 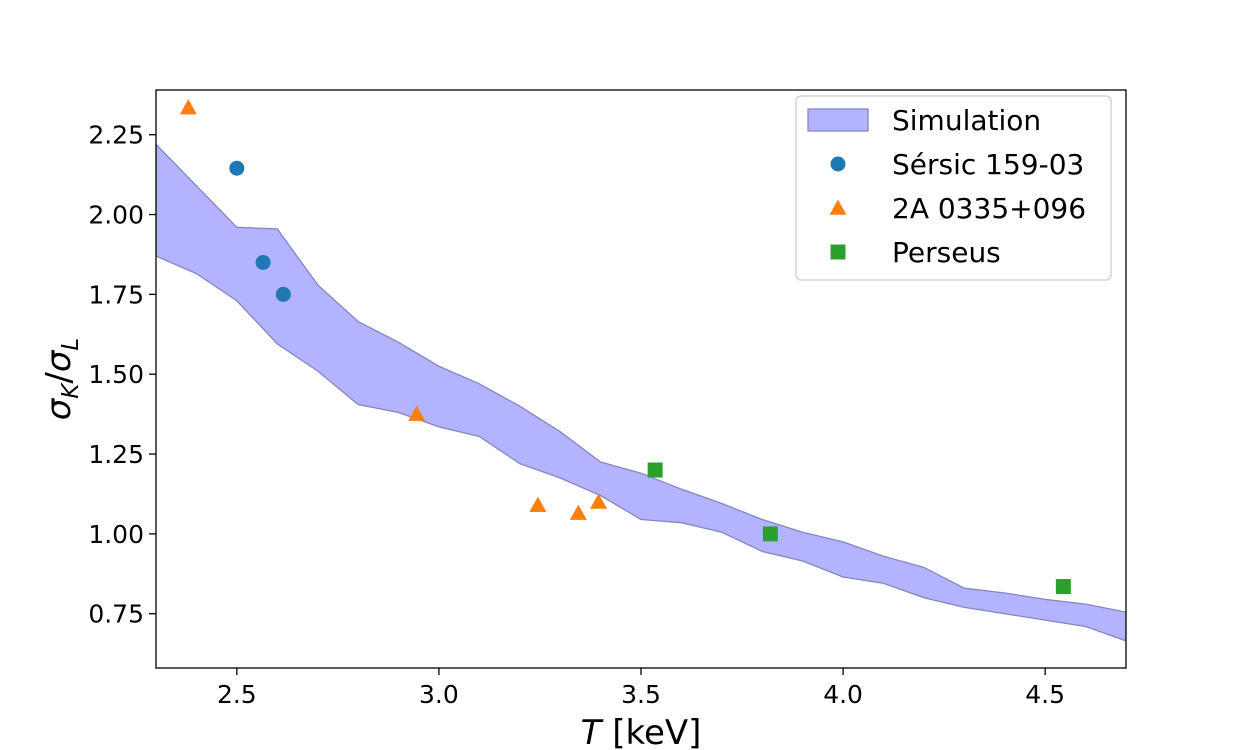 I want to click on legend-marker-circle, so click(x=838, y=164).